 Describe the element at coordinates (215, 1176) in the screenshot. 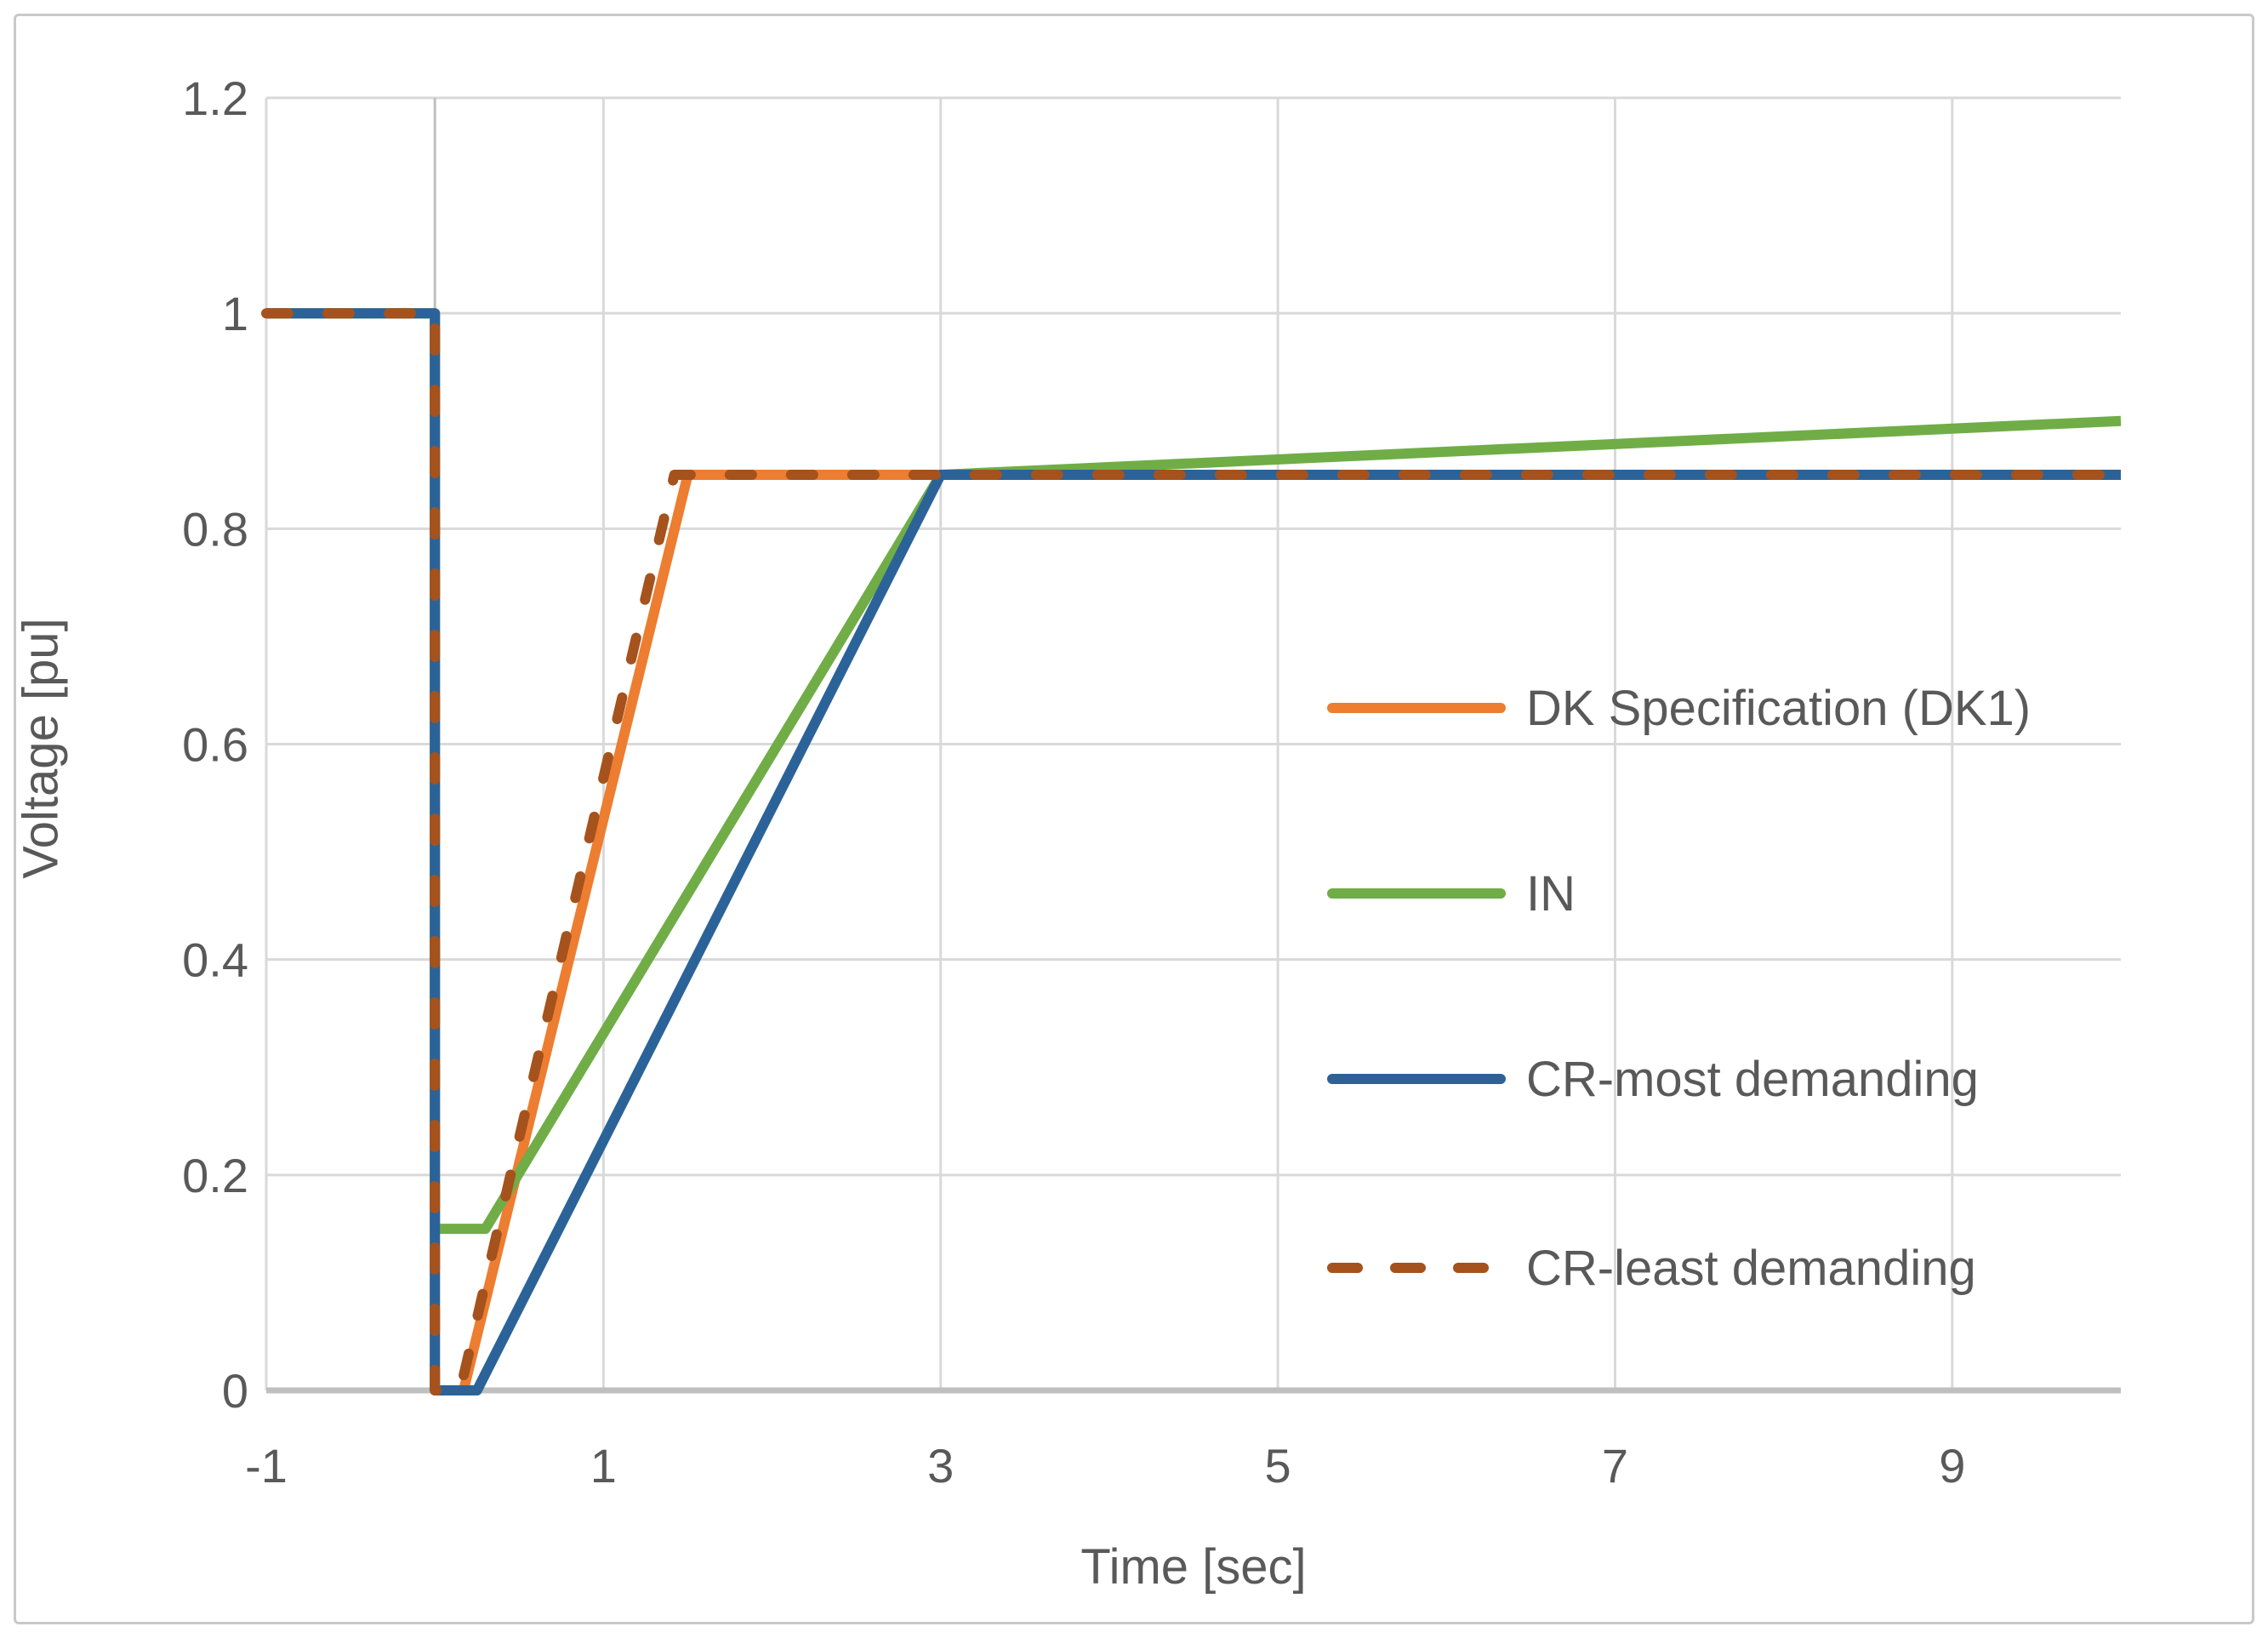

I see `y-tick-label: 0.2` at that location.